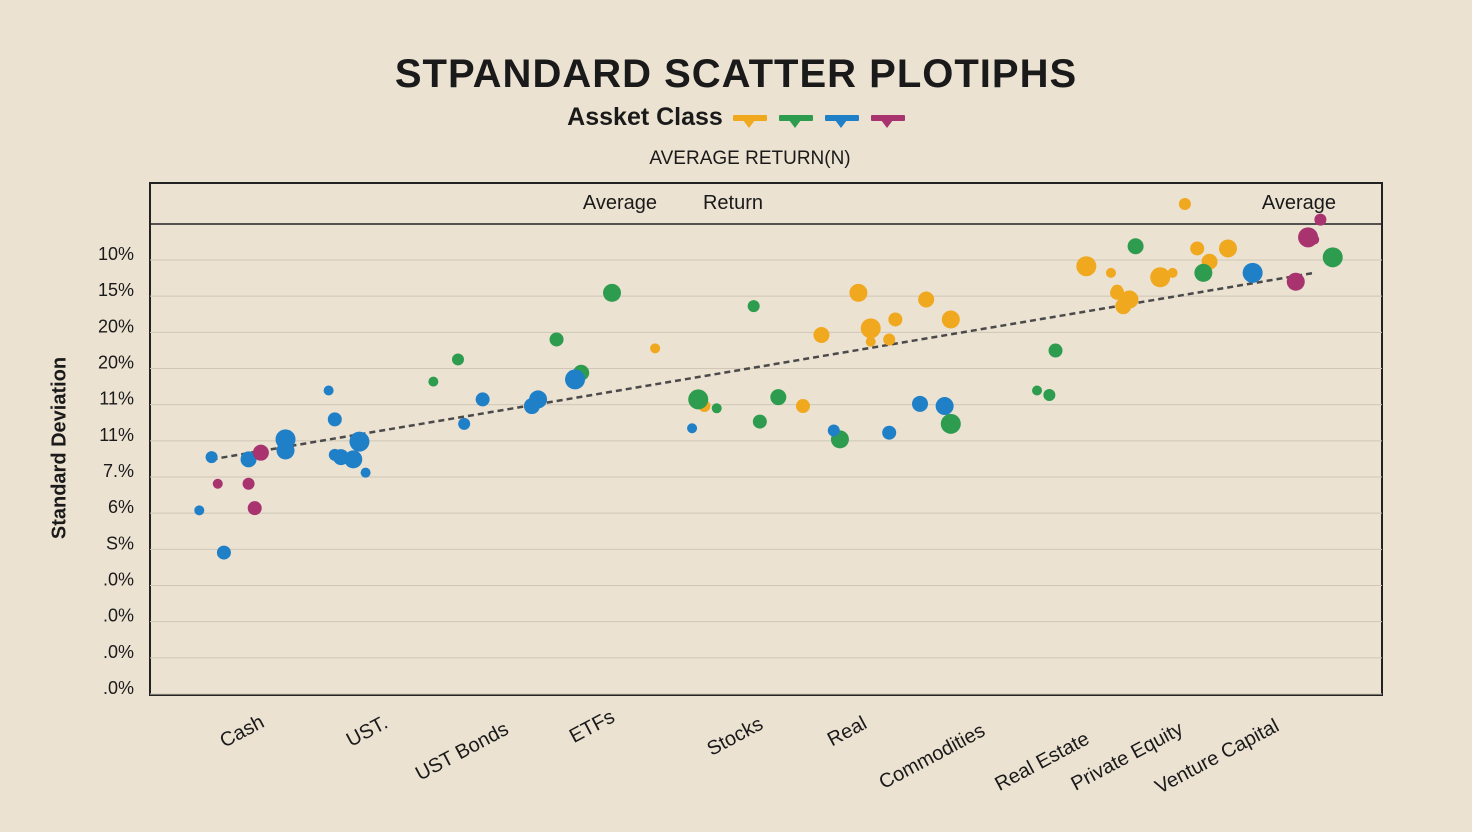 The height and width of the screenshot is (832, 1472). What do you see at coordinates (733, 203) in the screenshot?
I see `header-label: Return` at bounding box center [733, 203].